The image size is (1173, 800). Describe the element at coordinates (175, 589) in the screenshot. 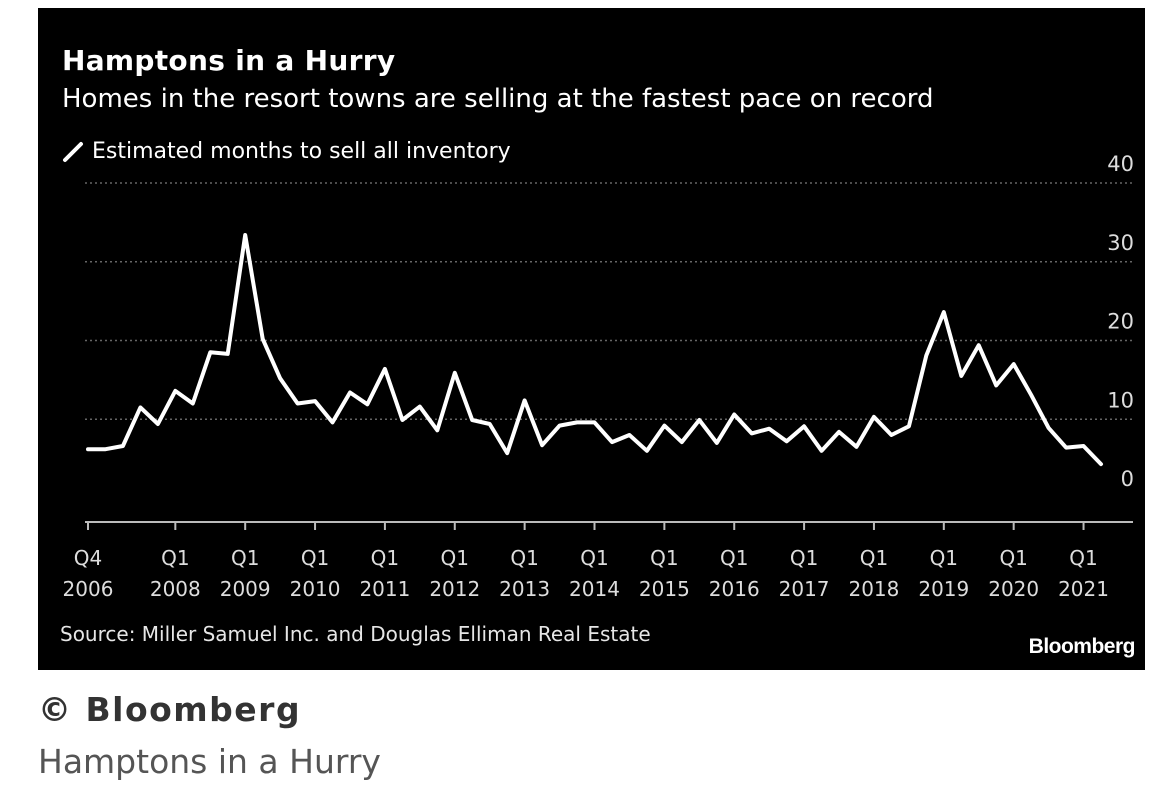

I see `x-tick-label-year-1: 2008` at that location.